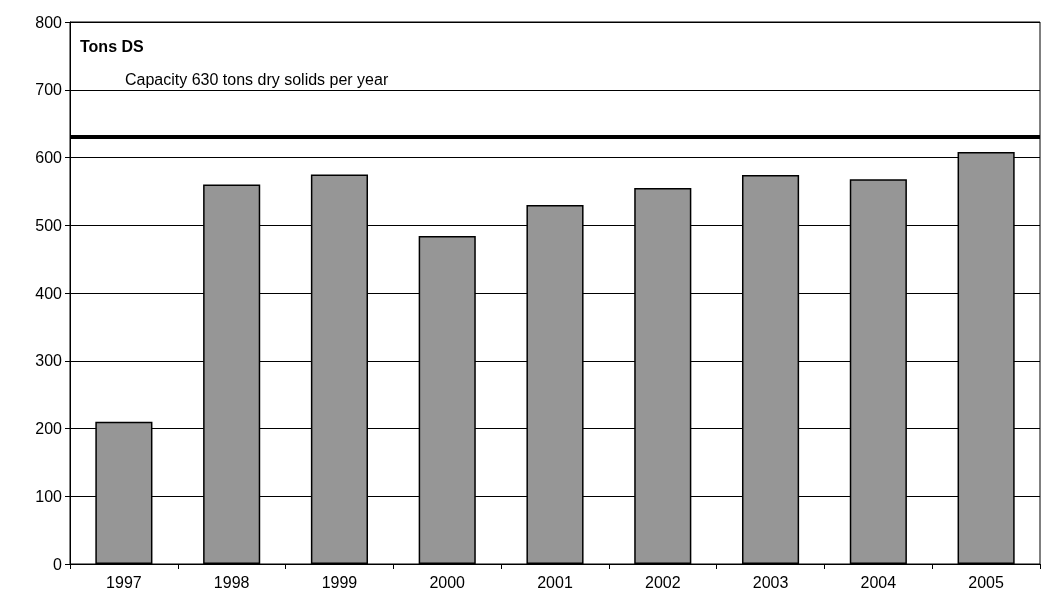 The height and width of the screenshot is (608, 1055). Describe the element at coordinates (49, 225) in the screenshot. I see `y-tick-label: 500` at that location.